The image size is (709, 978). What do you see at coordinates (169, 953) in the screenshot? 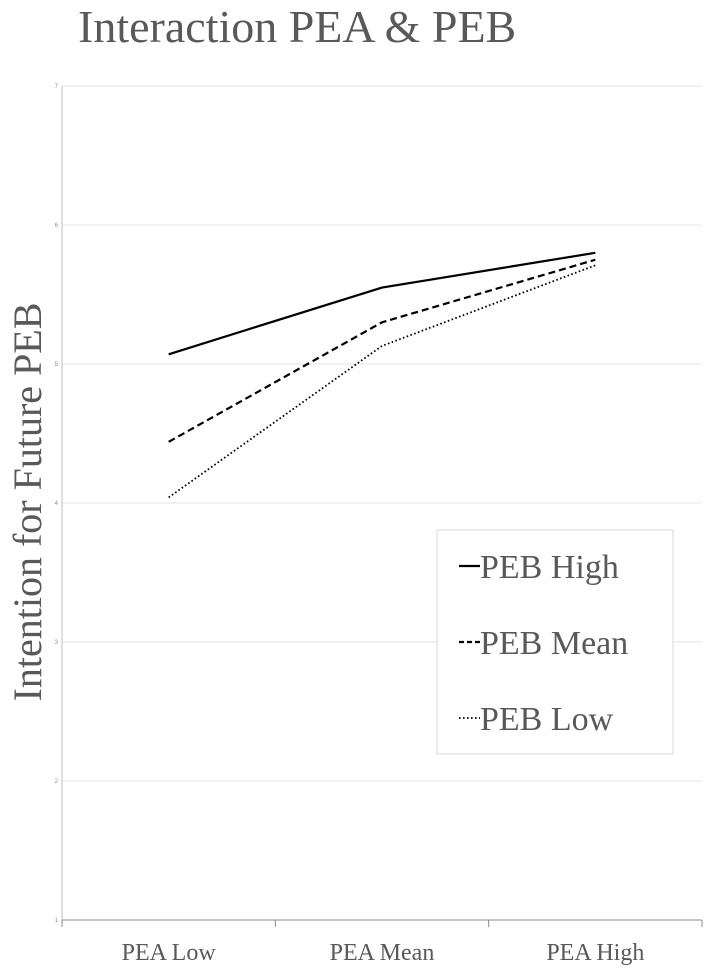
I see `x-tick-label: PEA Low` at bounding box center [169, 953].